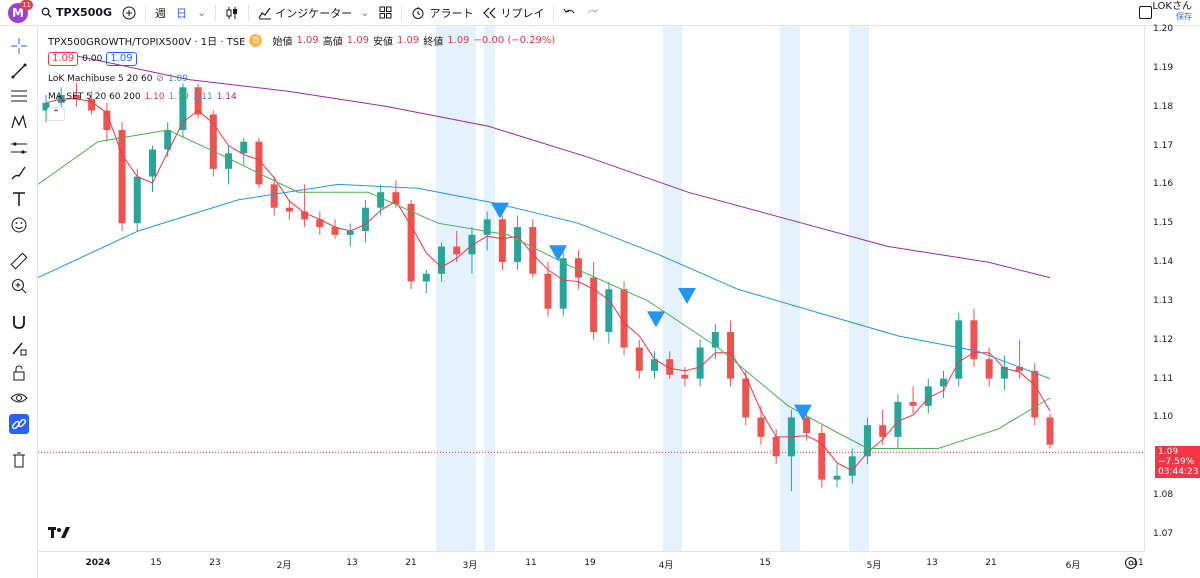  I want to click on crosshair-tool, so click(19, 46).